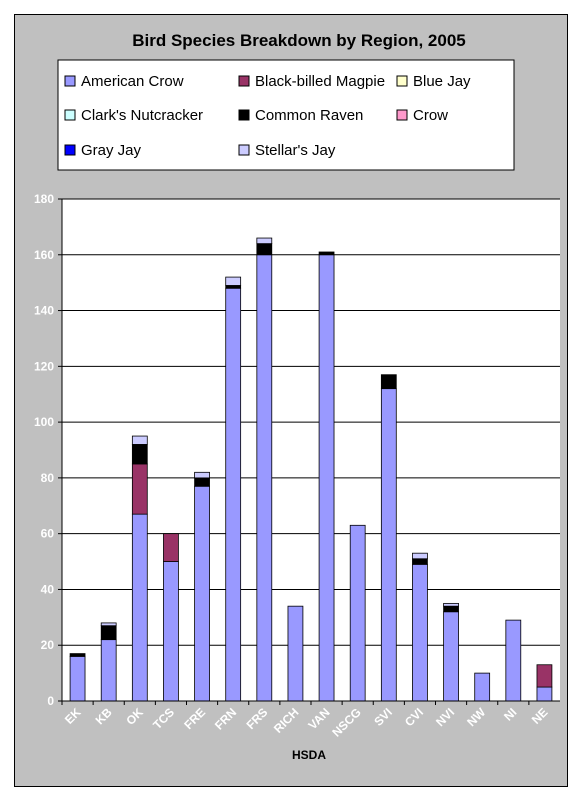  What do you see at coordinates (132, 81) in the screenshot?
I see `legend-label: American Crow` at bounding box center [132, 81].